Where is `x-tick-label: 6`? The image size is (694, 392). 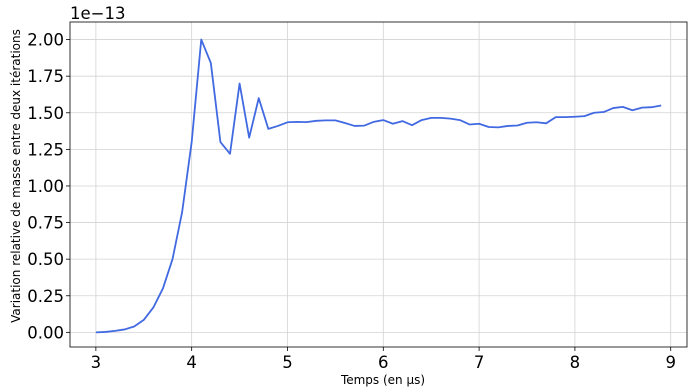
x-tick-label: 6 is located at coordinates (383, 362).